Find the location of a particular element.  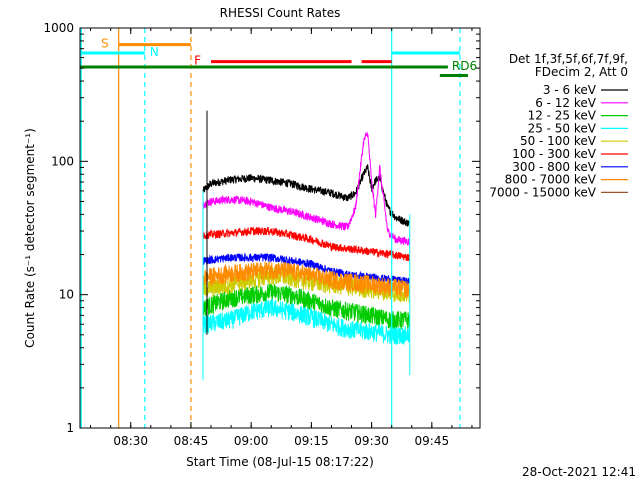

flag-label-1: N is located at coordinates (154, 52).